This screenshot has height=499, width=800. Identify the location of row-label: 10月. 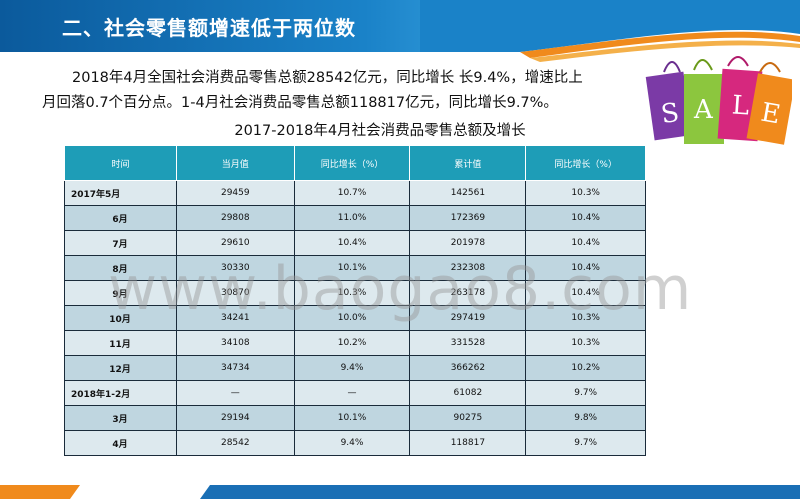
(120, 318).